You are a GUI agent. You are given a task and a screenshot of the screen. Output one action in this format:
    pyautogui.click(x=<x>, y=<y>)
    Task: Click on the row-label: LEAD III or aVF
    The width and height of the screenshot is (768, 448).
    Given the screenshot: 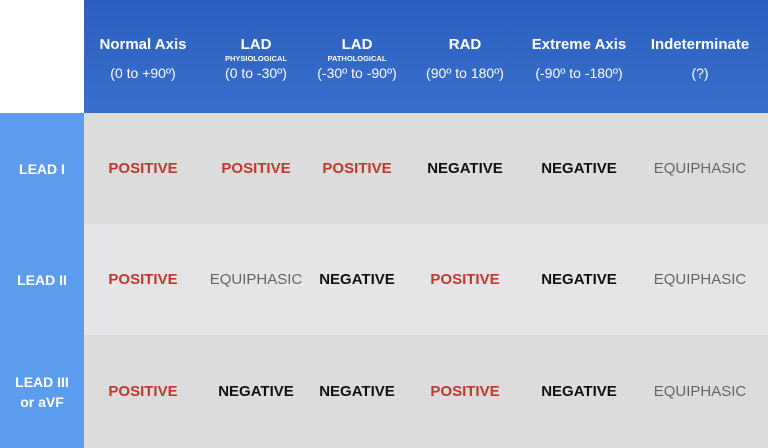 What is the action you would take?
    pyautogui.click(x=42, y=391)
    